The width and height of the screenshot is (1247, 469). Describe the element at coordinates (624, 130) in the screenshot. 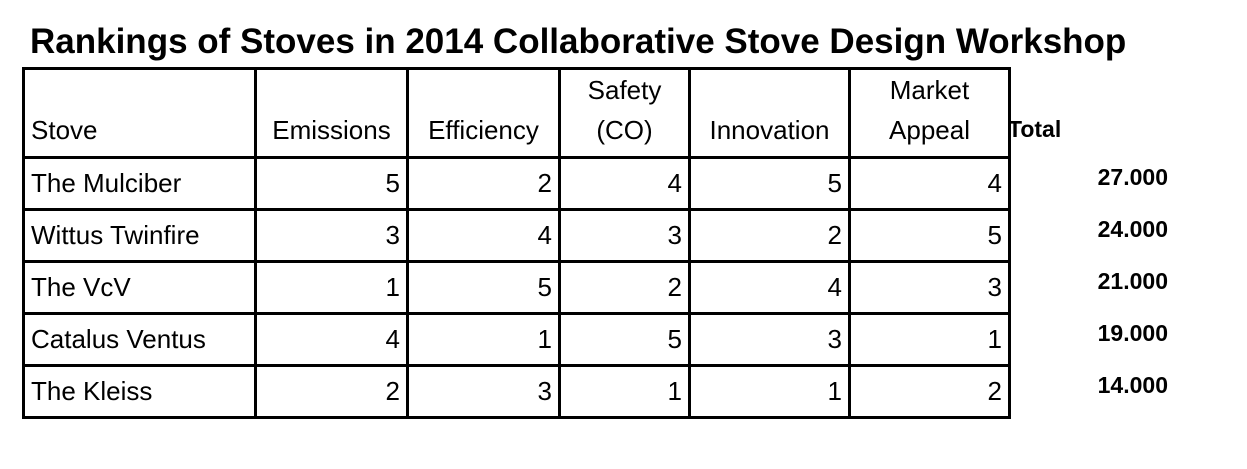

I see `header-safety-line2: (CO)` at that location.